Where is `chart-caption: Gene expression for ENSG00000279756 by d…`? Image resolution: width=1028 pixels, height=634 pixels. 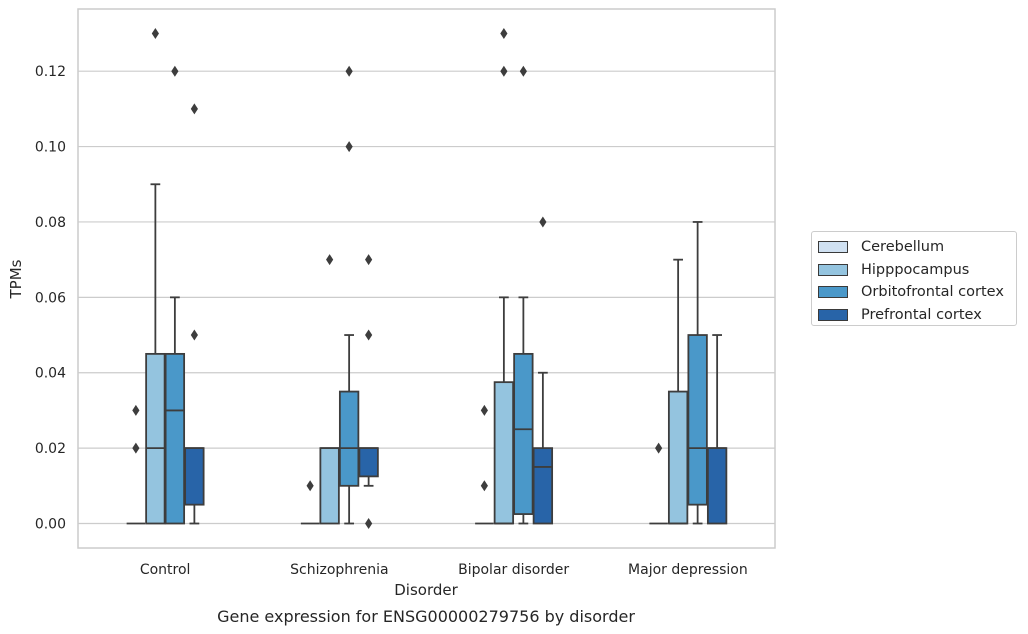
chart-caption: Gene expression for ENSG00000279756 by d… is located at coordinates (426, 616).